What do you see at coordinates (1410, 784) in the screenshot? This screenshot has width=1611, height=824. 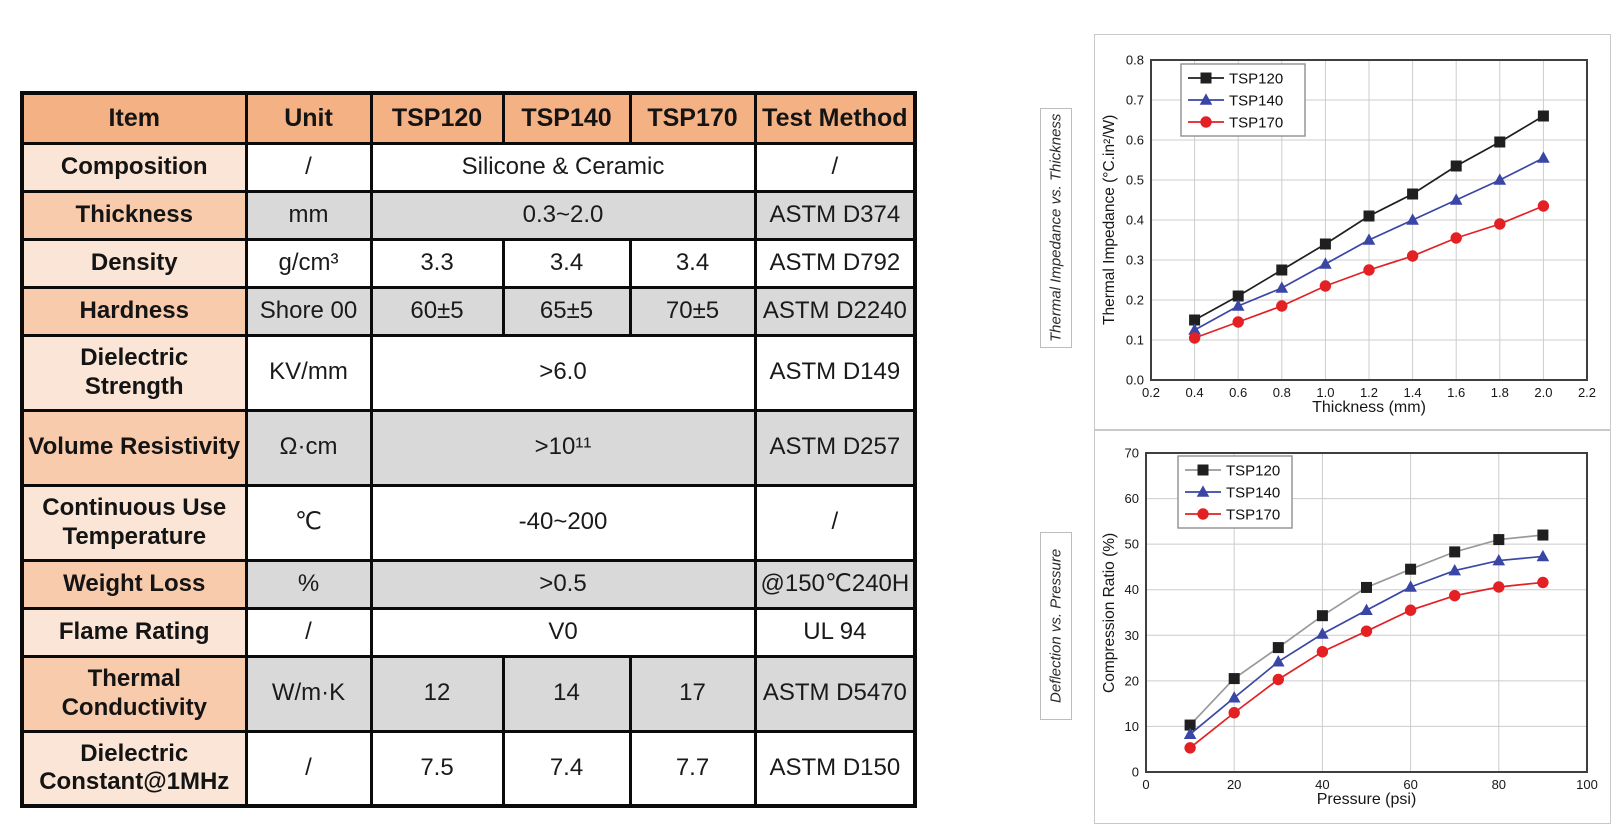 I see `x-tick-label: 60` at bounding box center [1410, 784].